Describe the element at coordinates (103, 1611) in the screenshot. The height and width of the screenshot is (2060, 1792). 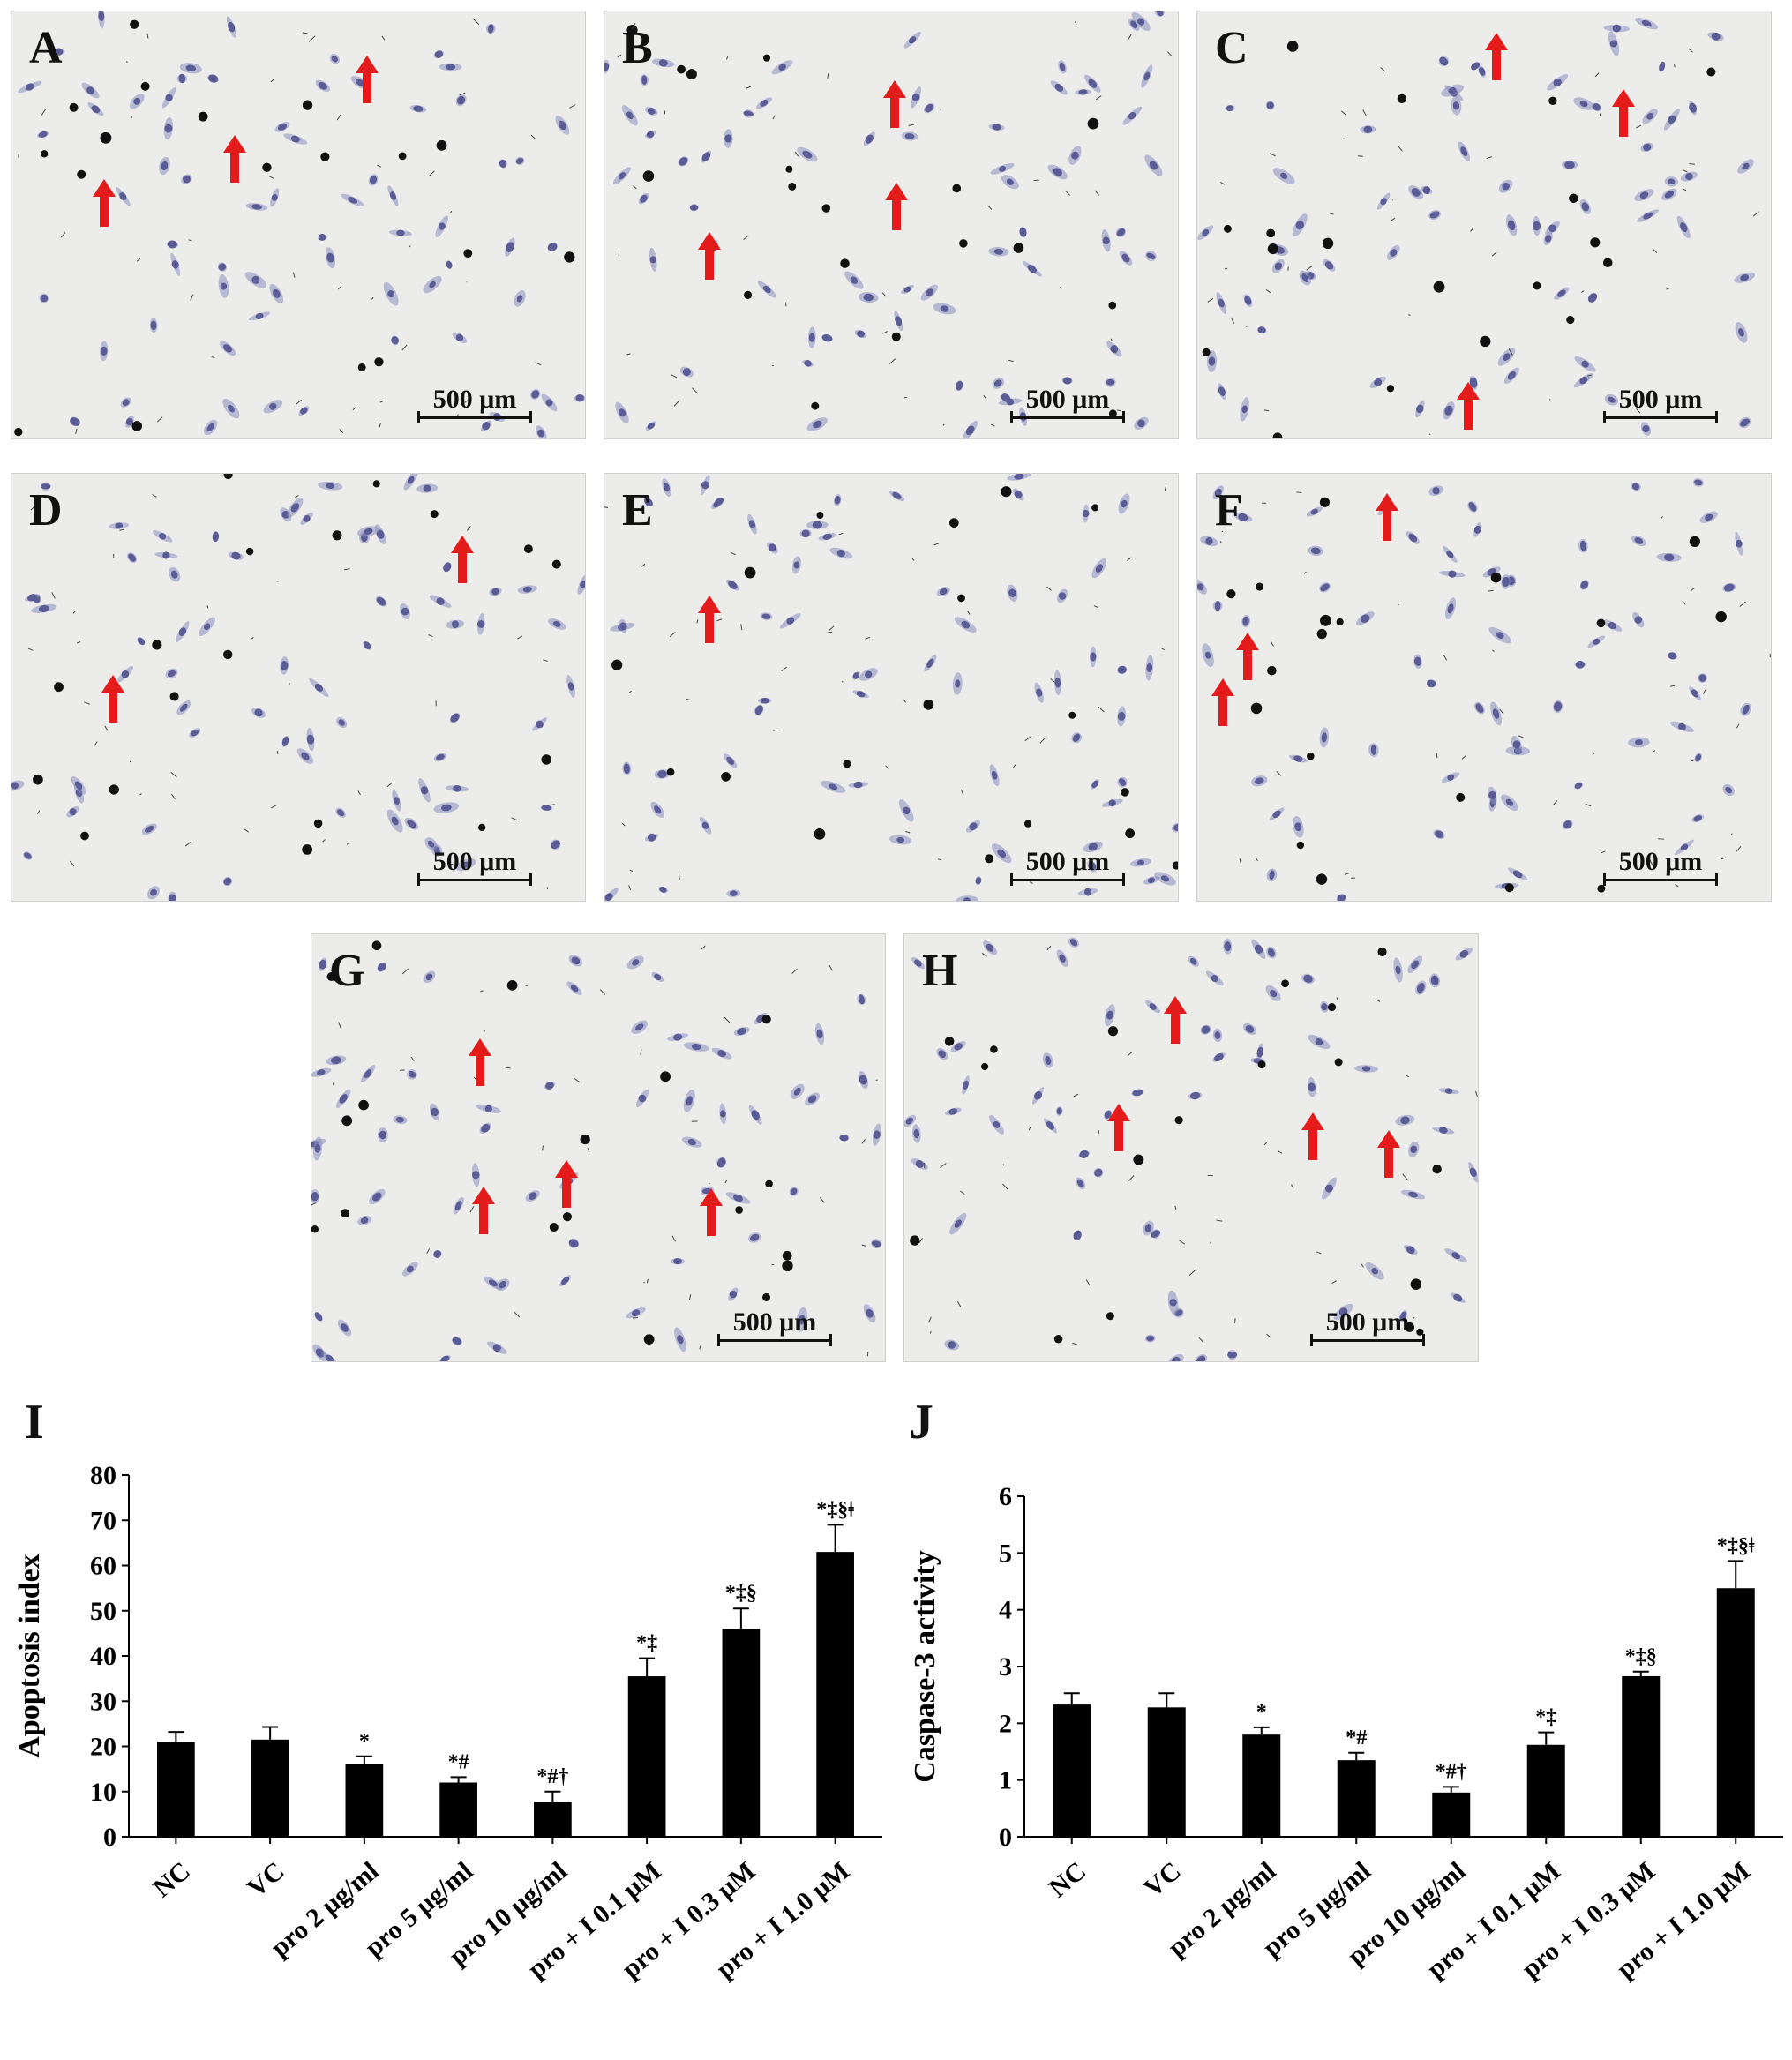
I see `y-tick-label: 50` at that location.